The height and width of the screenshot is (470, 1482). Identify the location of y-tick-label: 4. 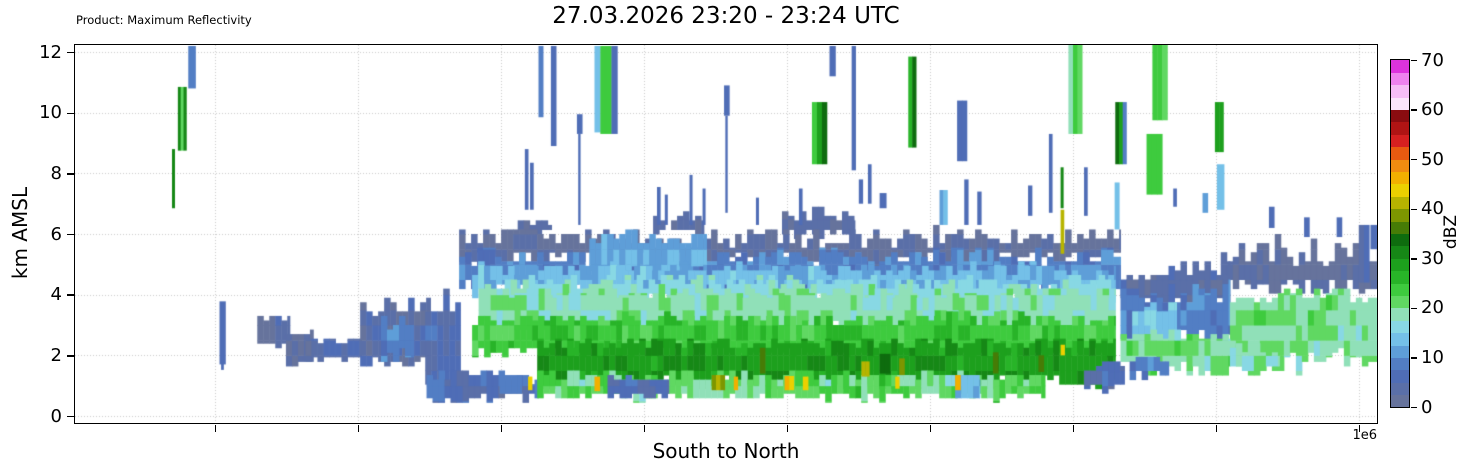
(56, 295).